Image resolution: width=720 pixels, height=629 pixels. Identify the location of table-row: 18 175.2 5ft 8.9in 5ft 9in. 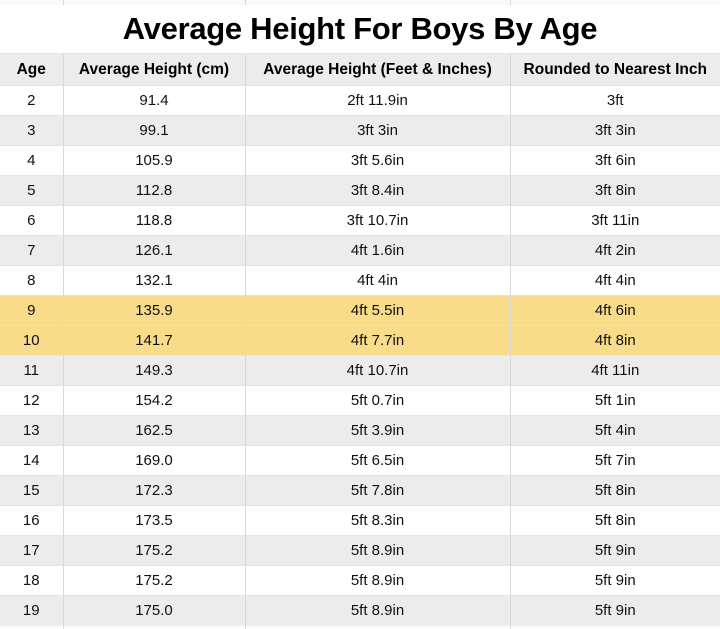
(360, 580).